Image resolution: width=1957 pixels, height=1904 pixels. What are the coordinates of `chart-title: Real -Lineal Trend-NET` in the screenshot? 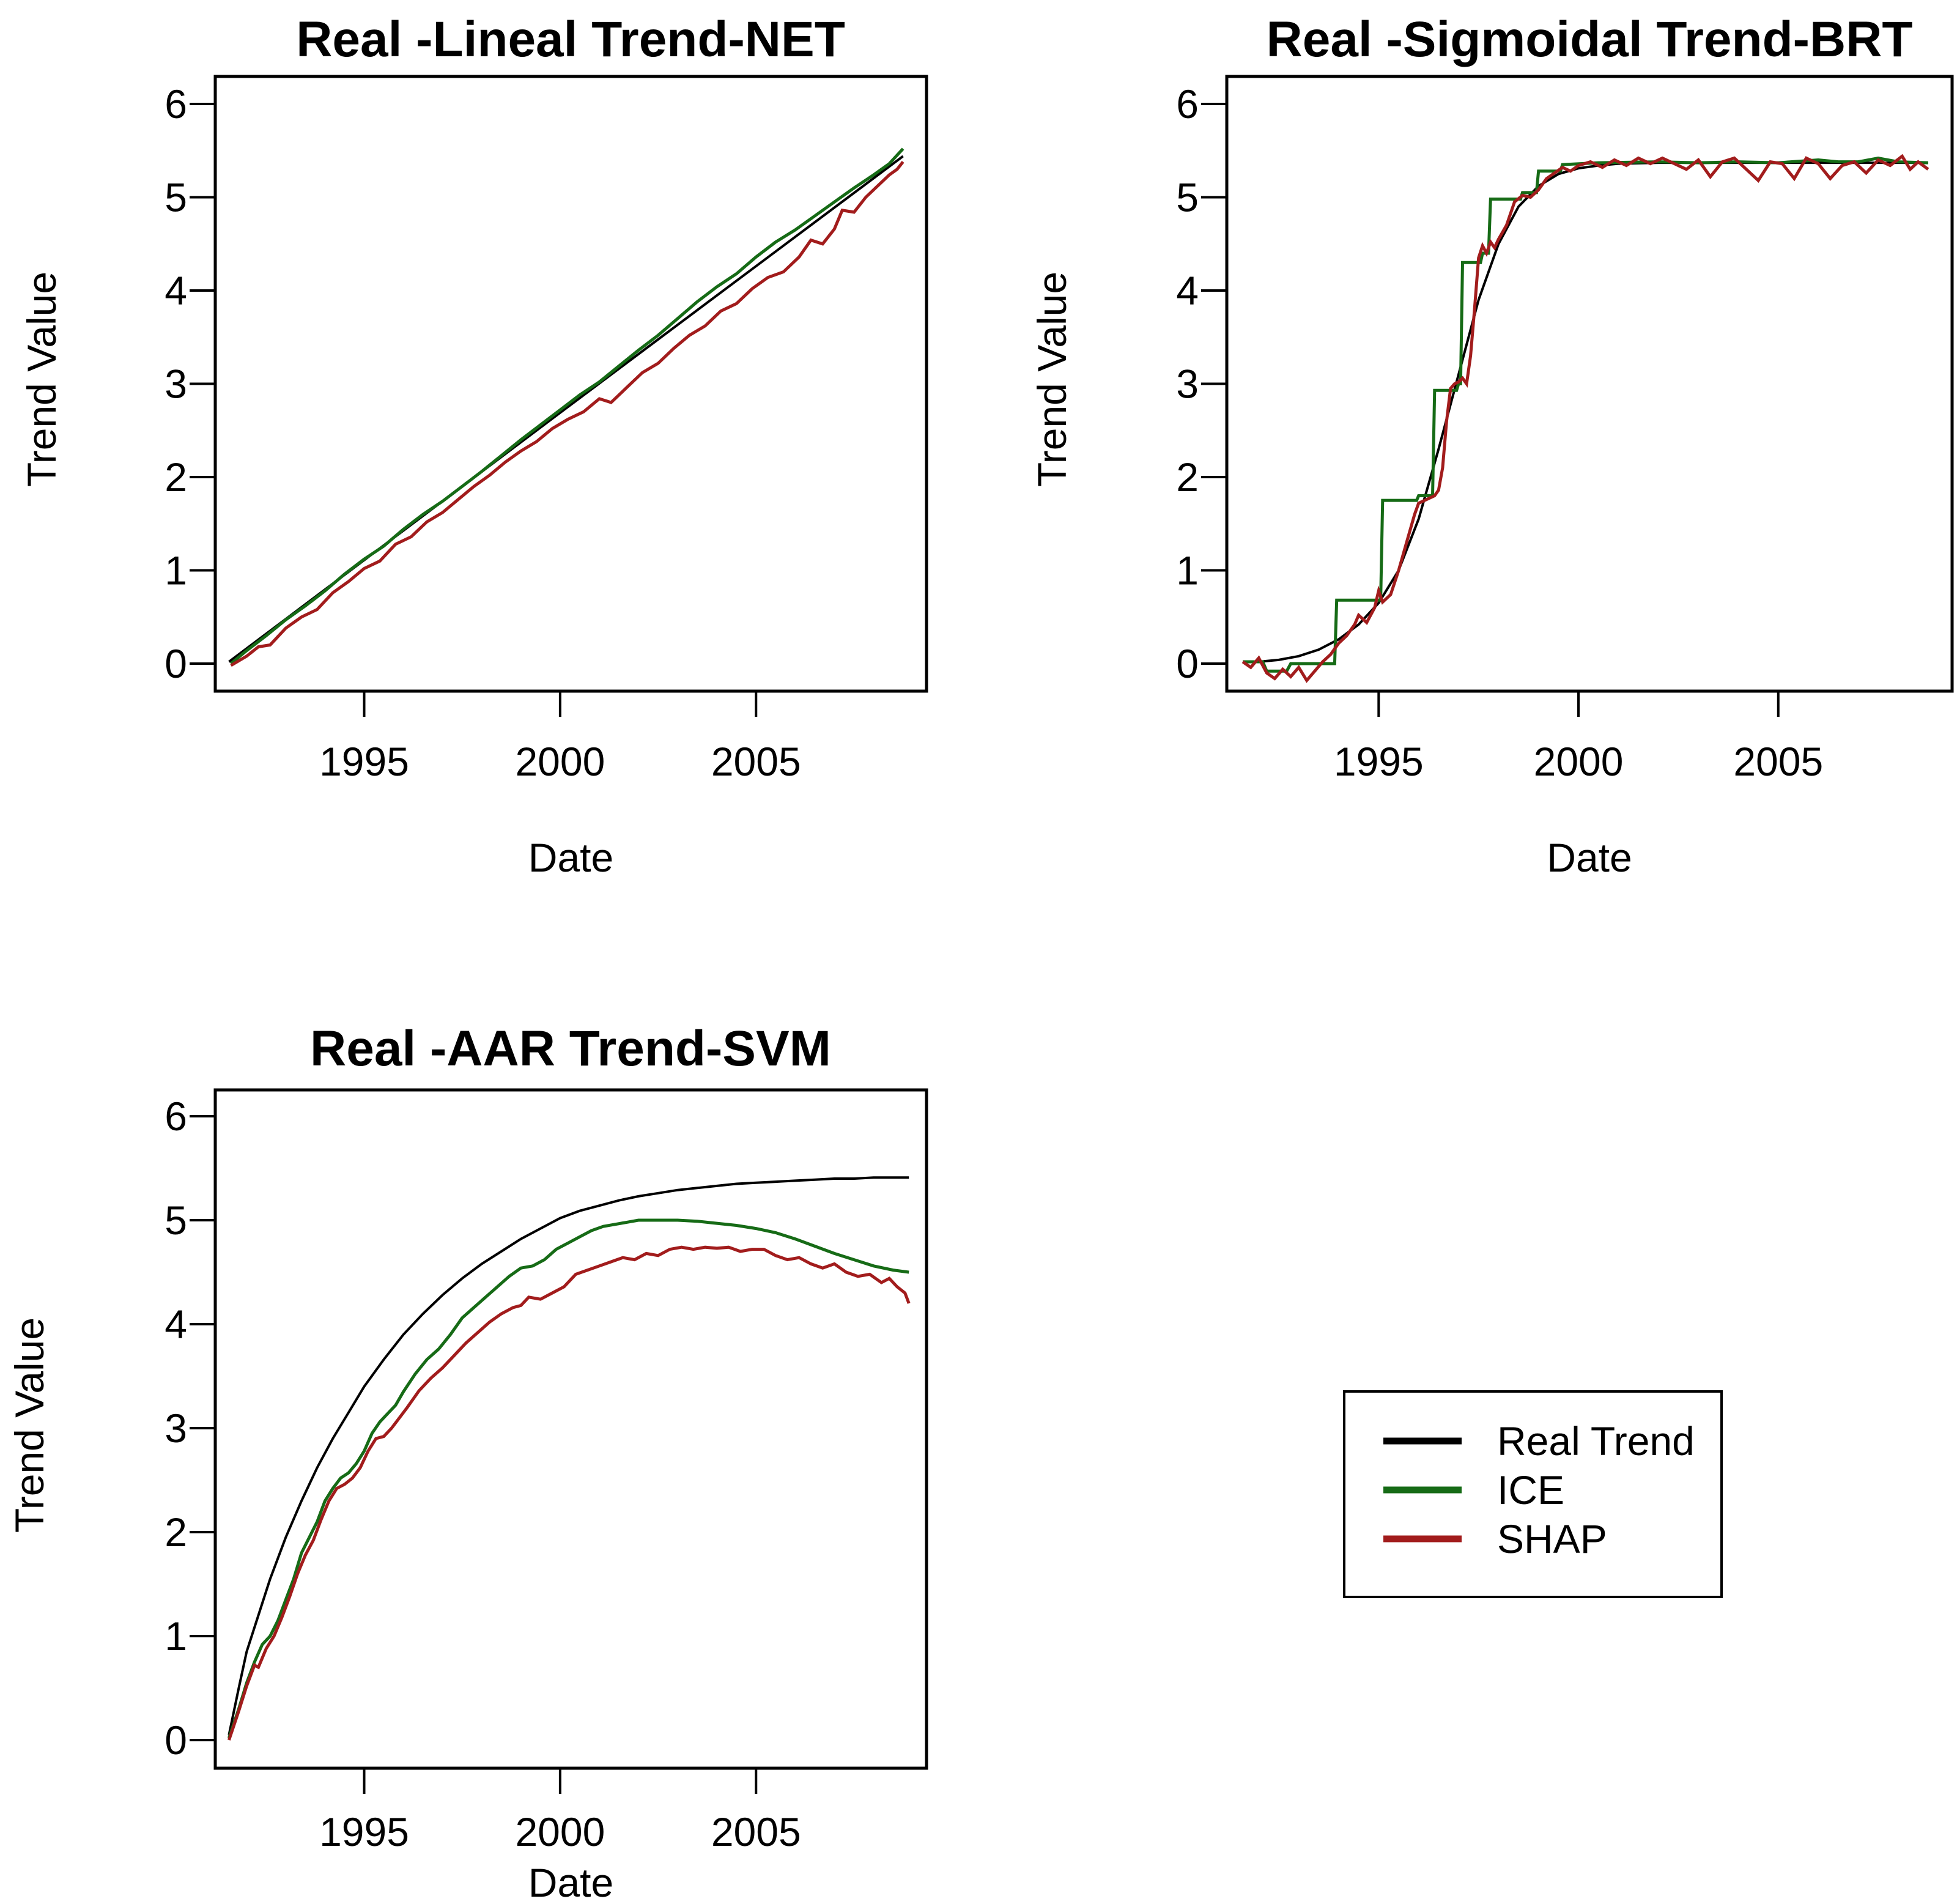 It's located at (570, 39).